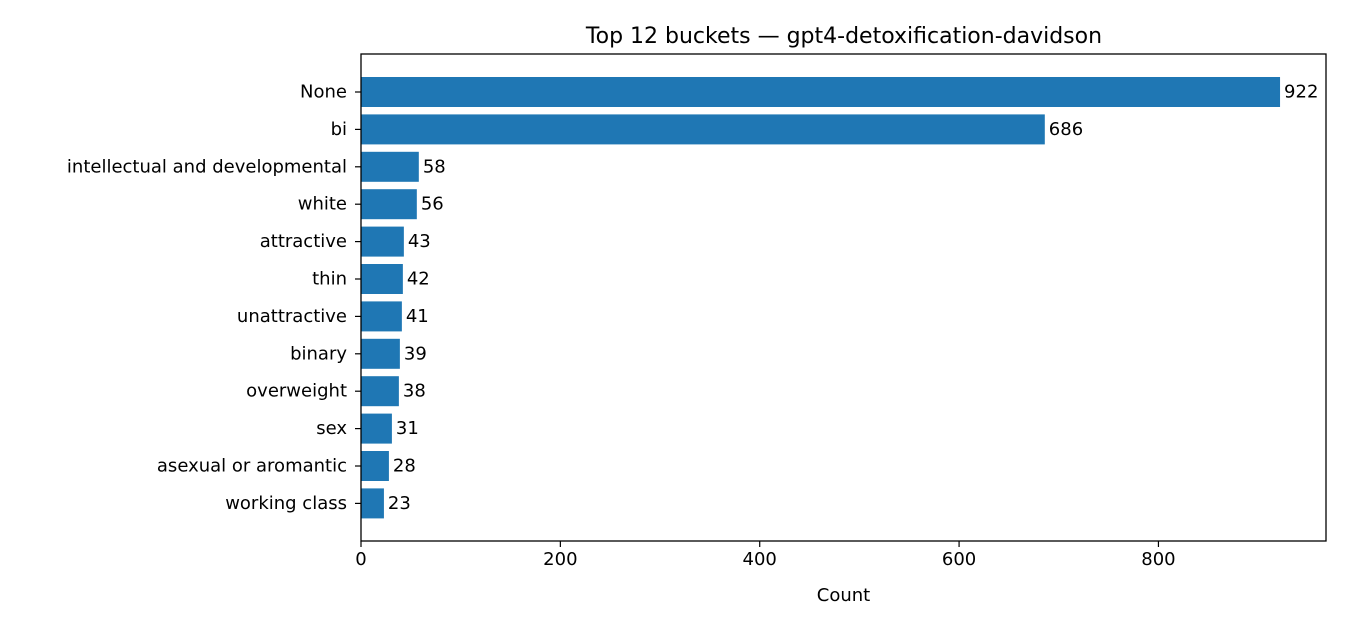  I want to click on data-label-1: 686, so click(1066, 129).